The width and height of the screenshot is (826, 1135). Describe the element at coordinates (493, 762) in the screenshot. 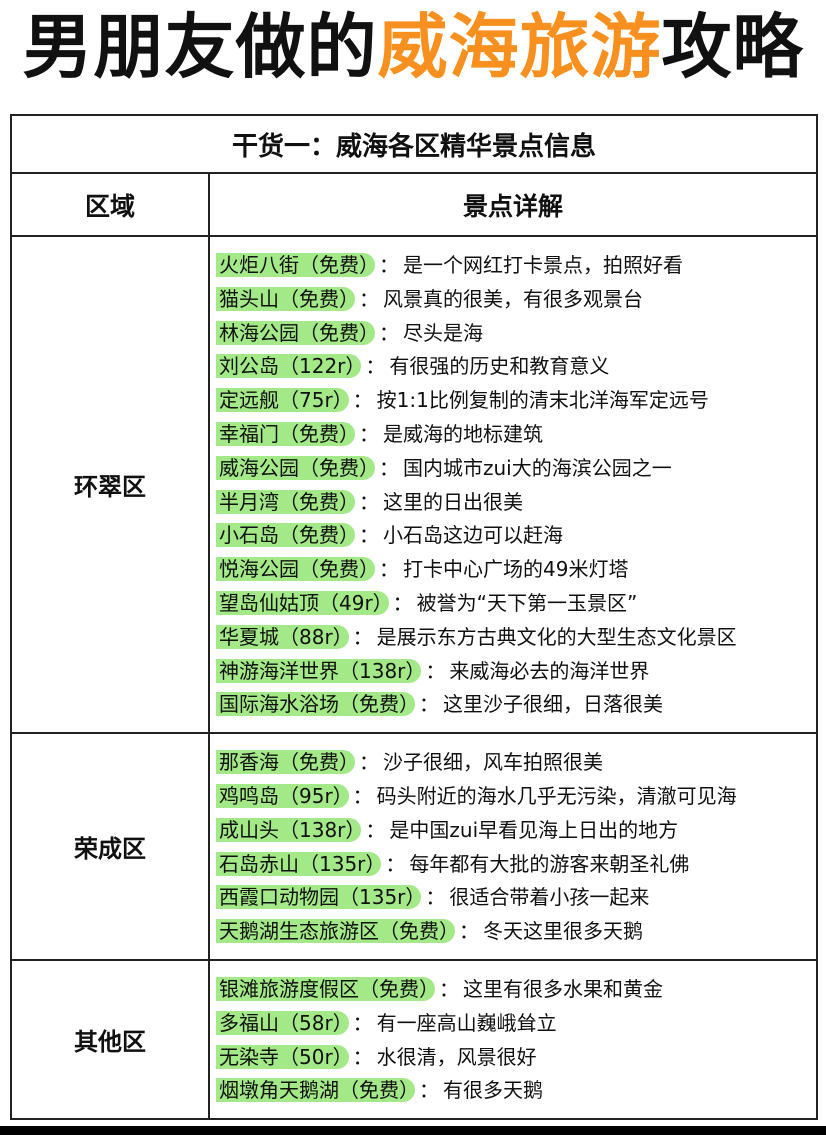

I see `attraction-description: 沙子很细，风车拍照很美` at that location.